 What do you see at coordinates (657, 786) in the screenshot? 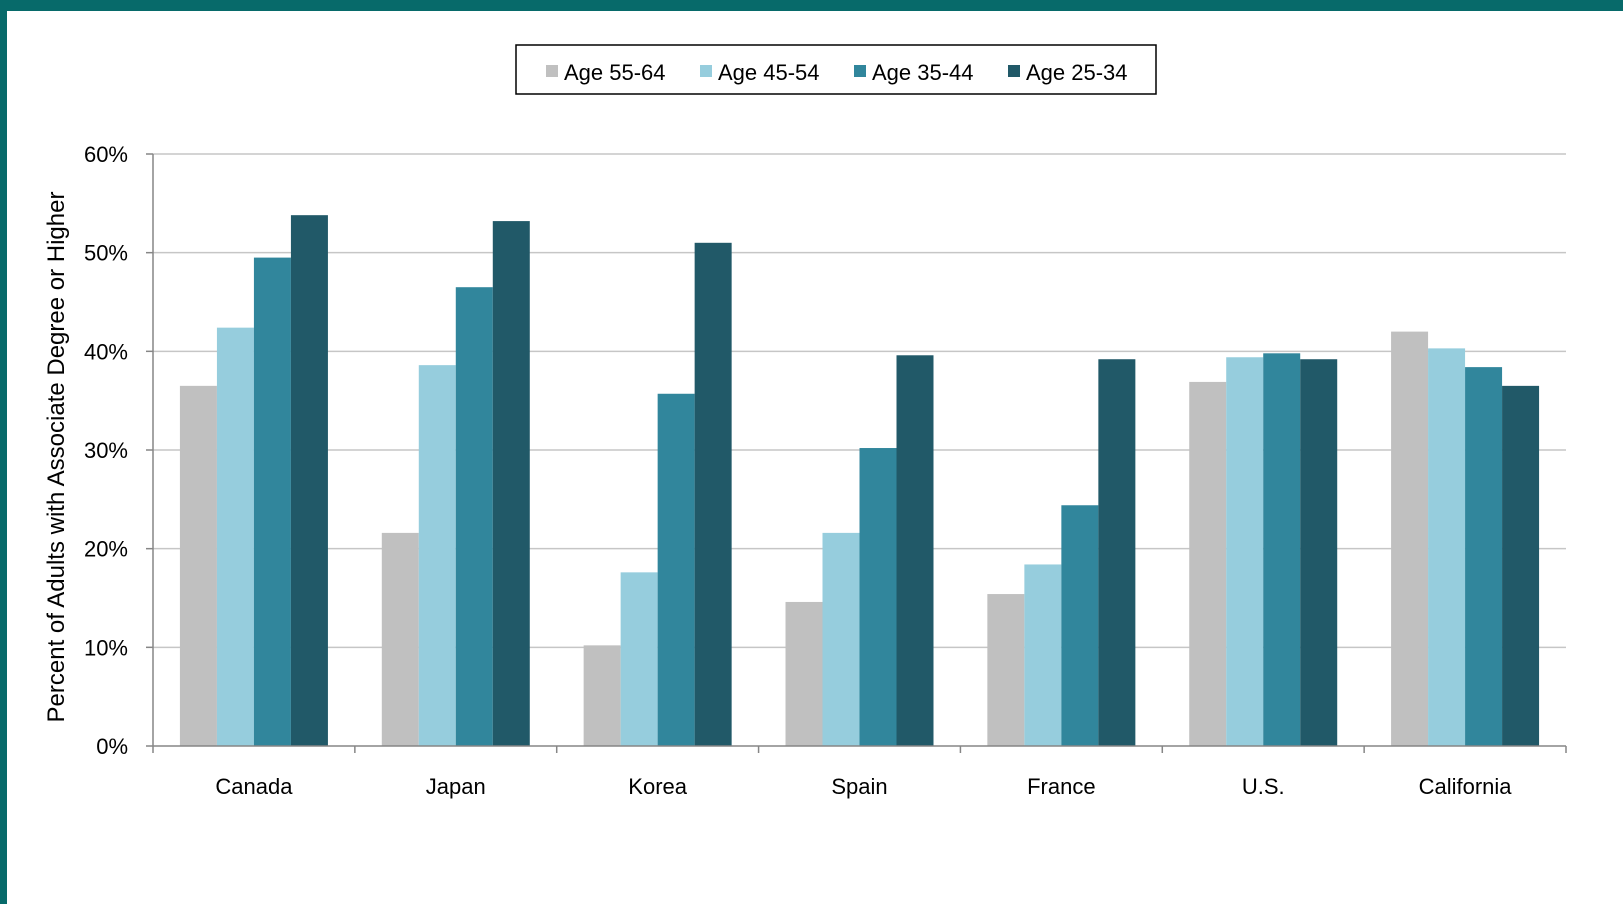
I see `x-category-label: Korea` at bounding box center [657, 786].